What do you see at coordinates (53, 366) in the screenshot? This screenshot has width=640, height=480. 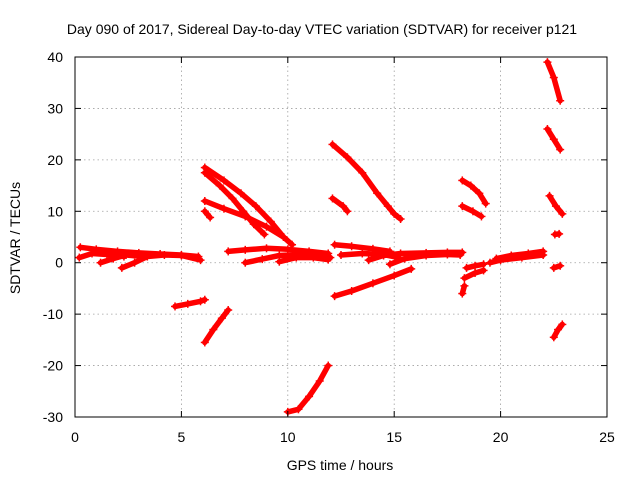 I see `y-tick-label: -20` at bounding box center [53, 366].